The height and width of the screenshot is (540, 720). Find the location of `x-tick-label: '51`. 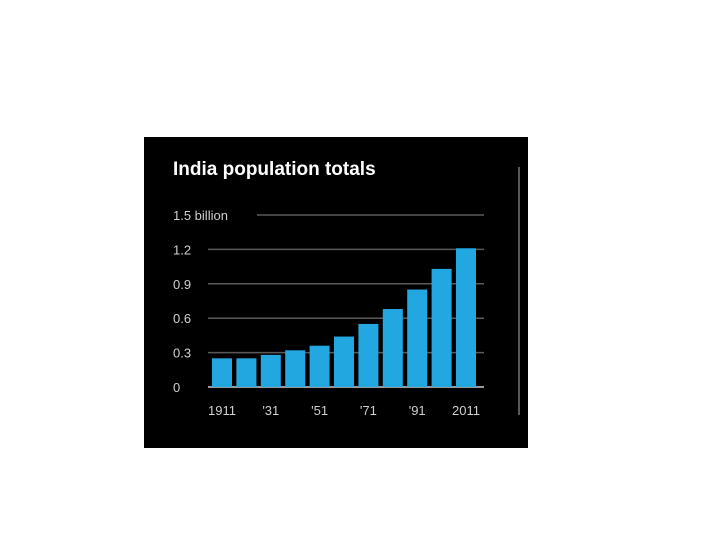

x-tick-label: '51 is located at coordinates (319, 410).